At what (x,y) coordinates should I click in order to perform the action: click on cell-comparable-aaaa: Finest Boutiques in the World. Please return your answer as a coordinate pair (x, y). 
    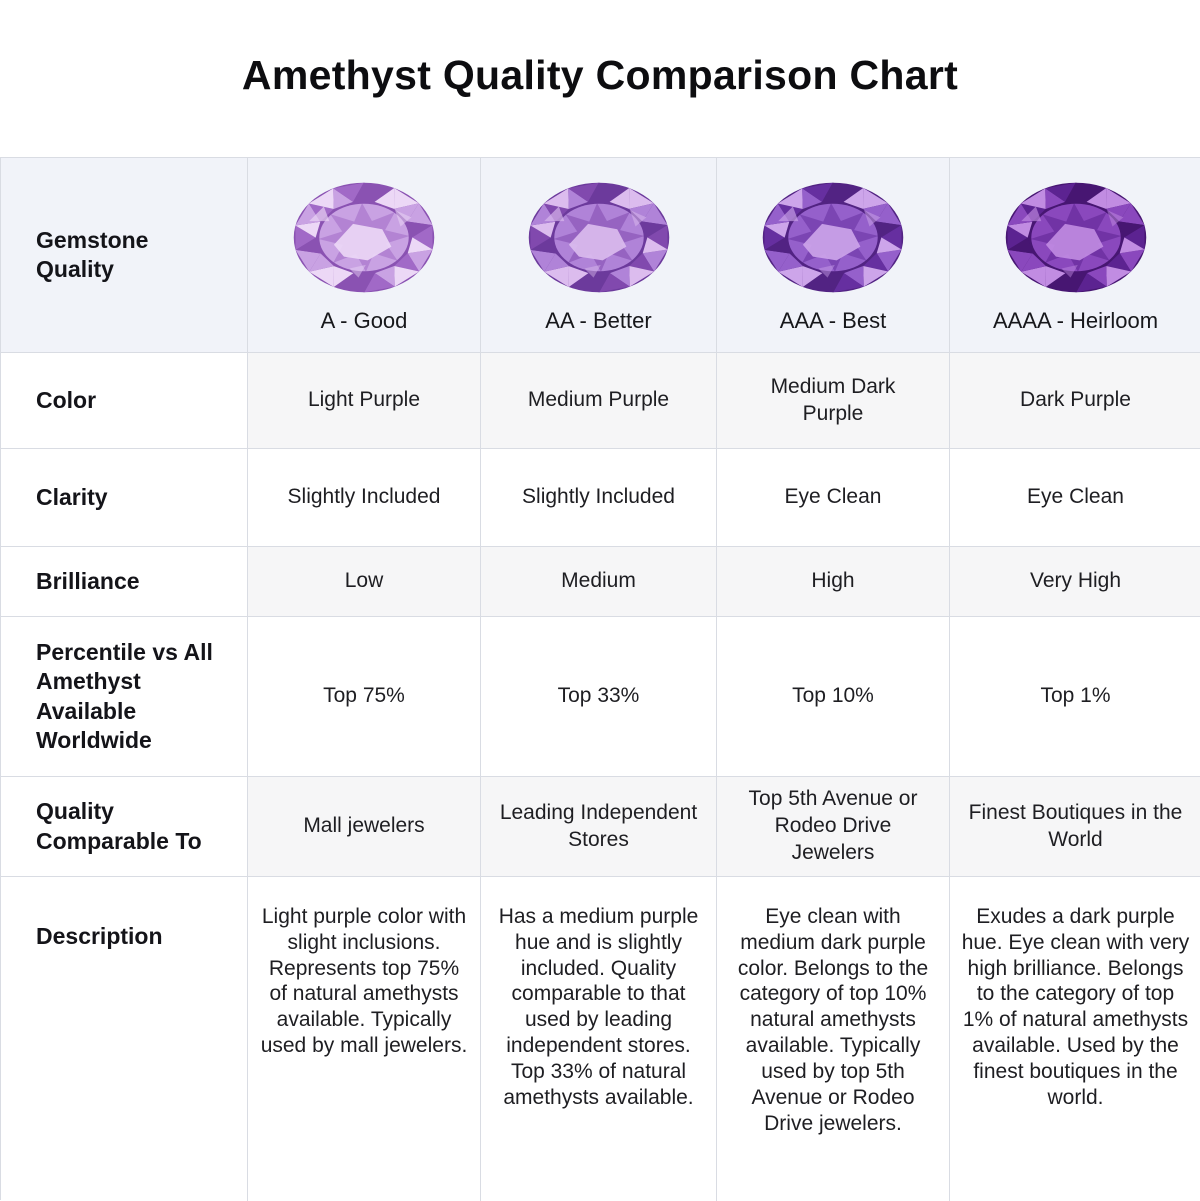
    Looking at the image, I should click on (1075, 827).